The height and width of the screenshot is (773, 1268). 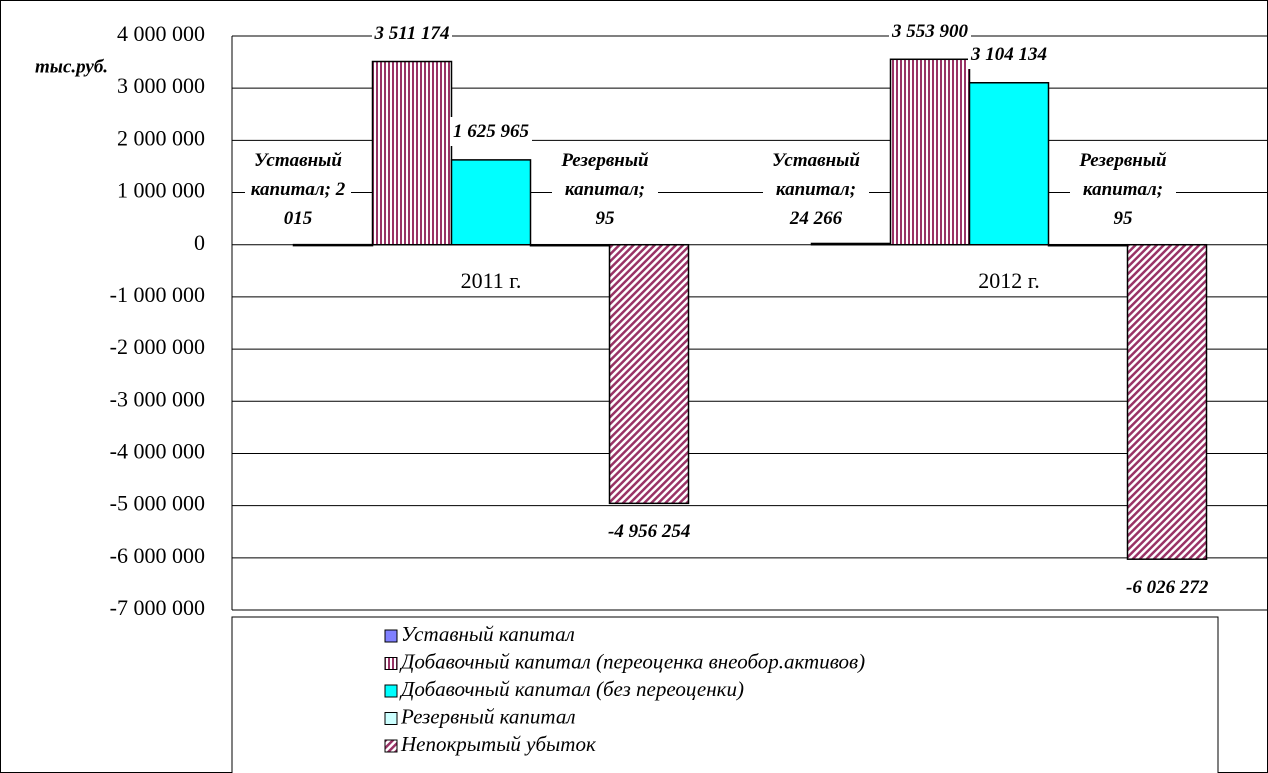 I want to click on data-label: 3 104 134, so click(x=1009, y=55).